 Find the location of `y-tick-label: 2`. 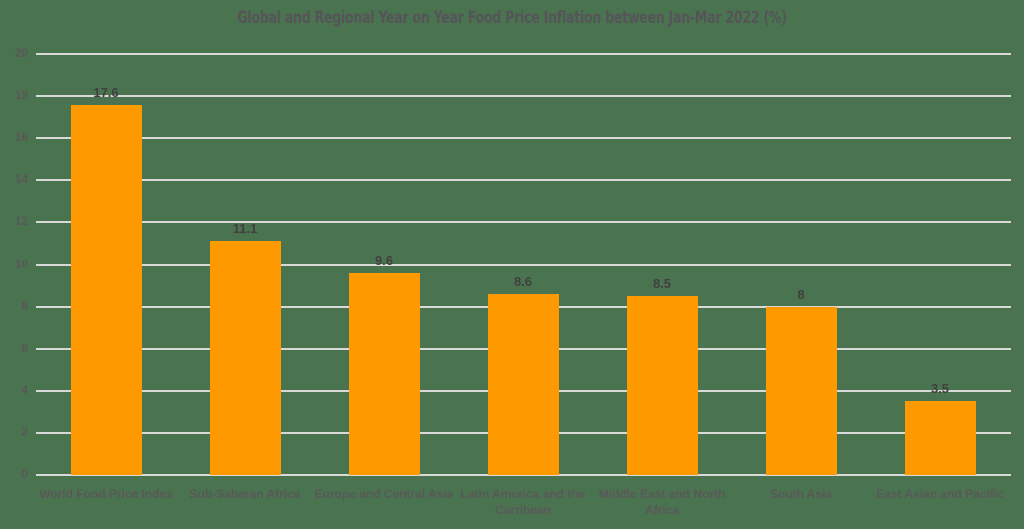

y-tick-label: 2 is located at coordinates (24, 431).